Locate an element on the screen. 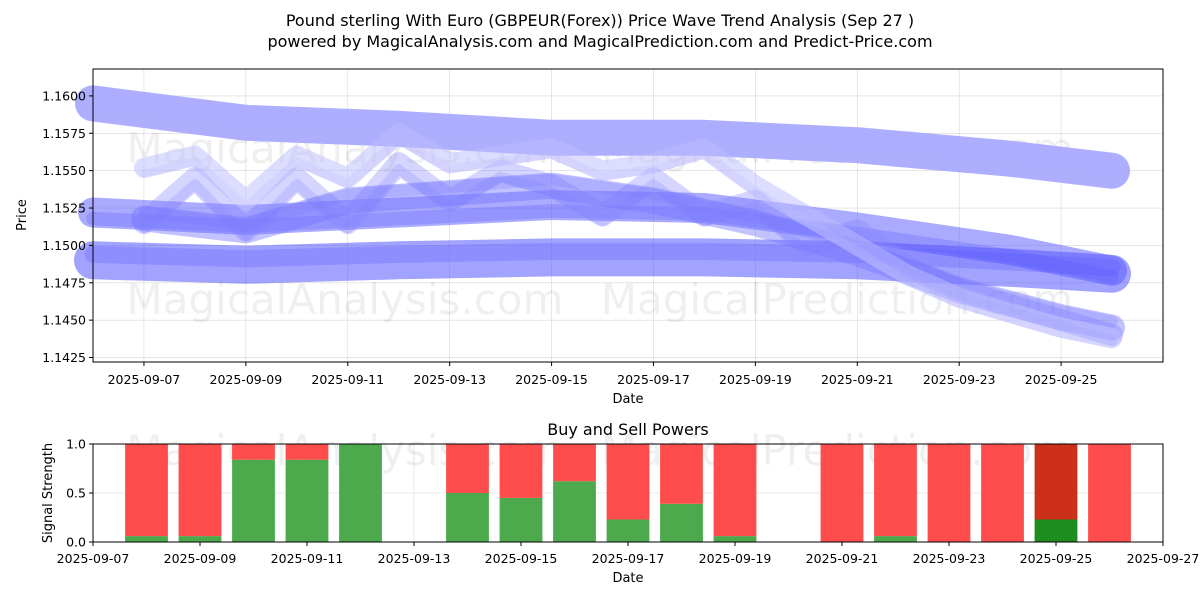 This screenshot has width=1200, height=604. power-y-ticks: 0.0 0.5 1.0 is located at coordinates (79, 493).